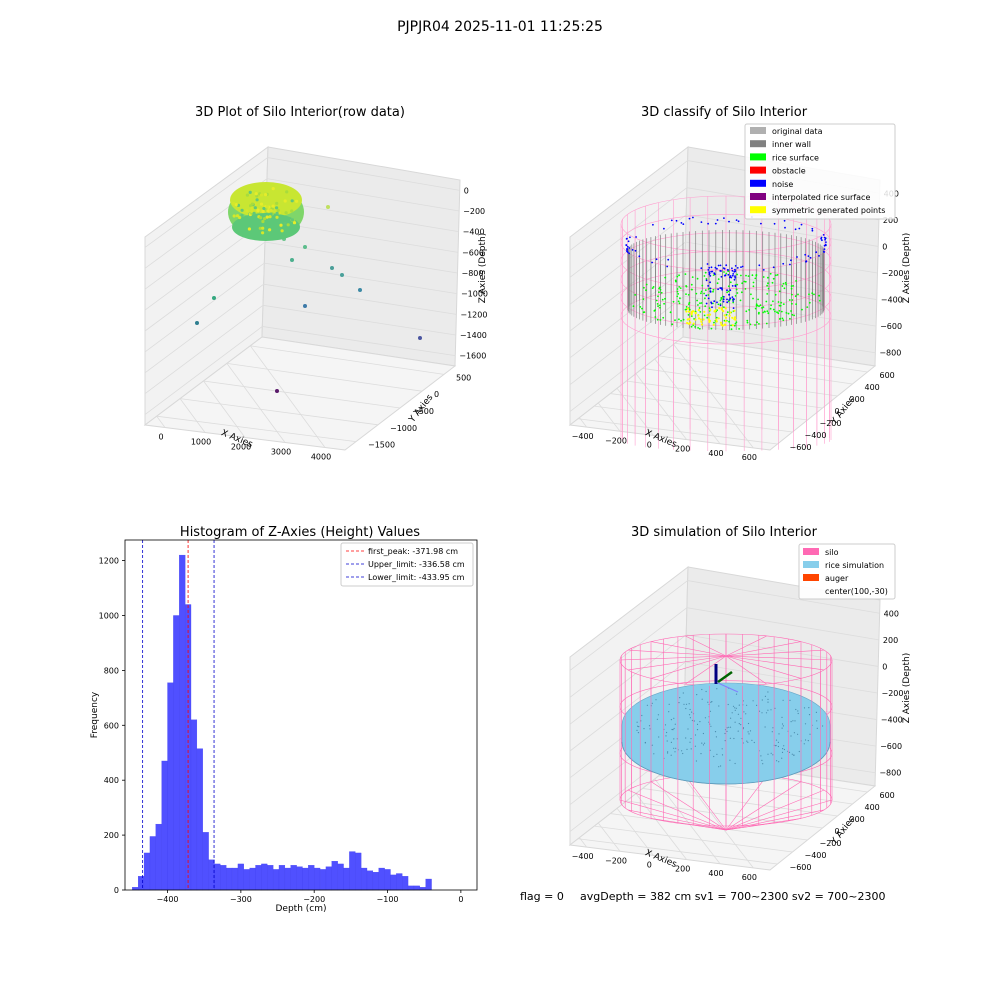 The height and width of the screenshot is (1000, 1000). What do you see at coordinates (241, 899) in the screenshot?
I see `x-tick-label: −300` at bounding box center [241, 899].